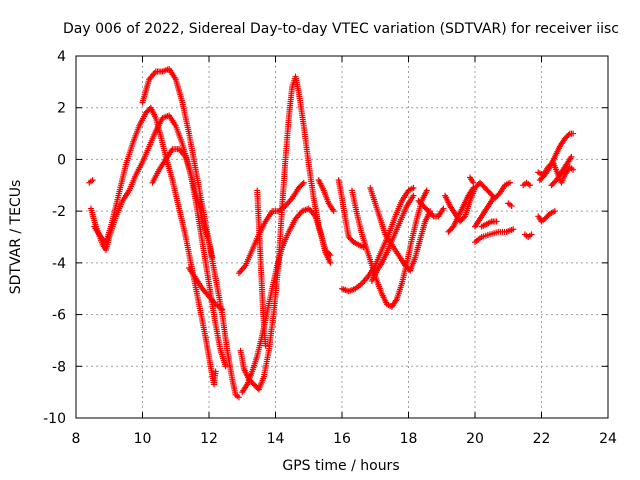  I want to click on x-tick-label: 22, so click(542, 439).